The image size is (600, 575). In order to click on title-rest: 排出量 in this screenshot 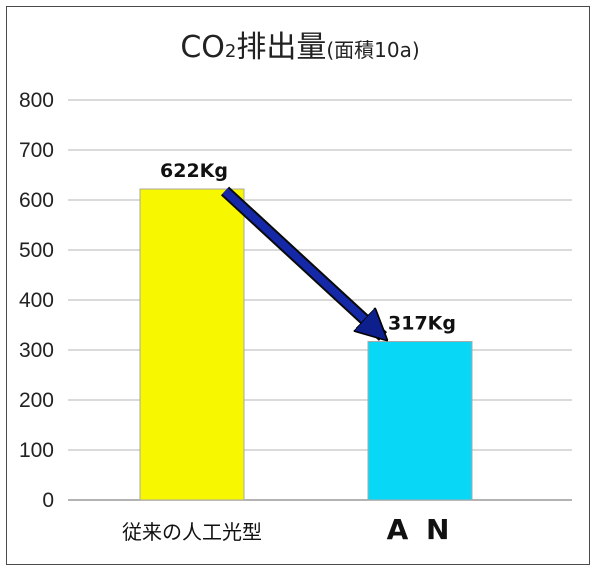, I will do `click(281, 47)`.